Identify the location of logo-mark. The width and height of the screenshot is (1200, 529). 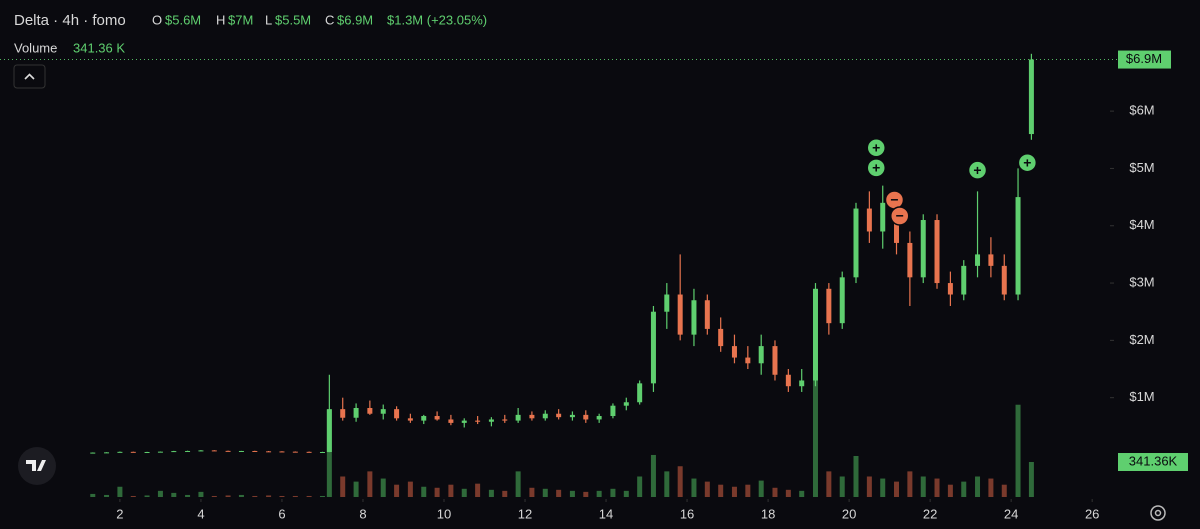
(36, 465).